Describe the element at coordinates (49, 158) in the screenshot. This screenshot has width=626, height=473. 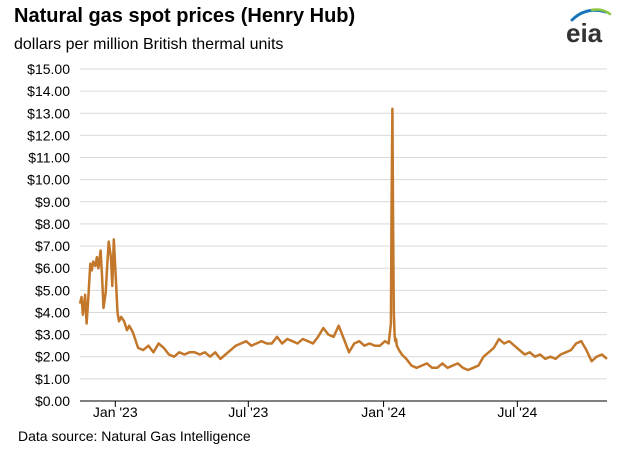
I see `y-tick-label: $11.00` at that location.